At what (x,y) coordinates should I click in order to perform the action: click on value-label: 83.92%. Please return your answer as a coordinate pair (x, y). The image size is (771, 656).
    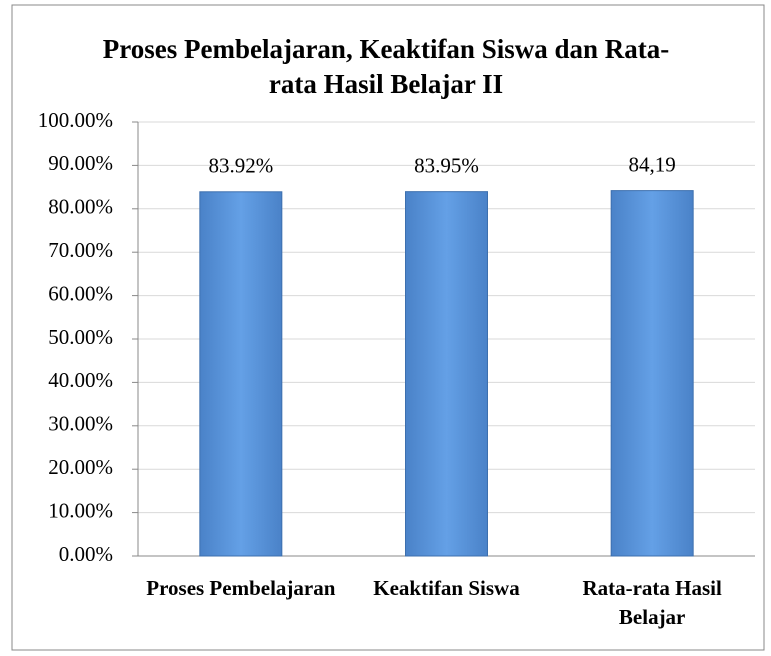
    Looking at the image, I should click on (240, 166).